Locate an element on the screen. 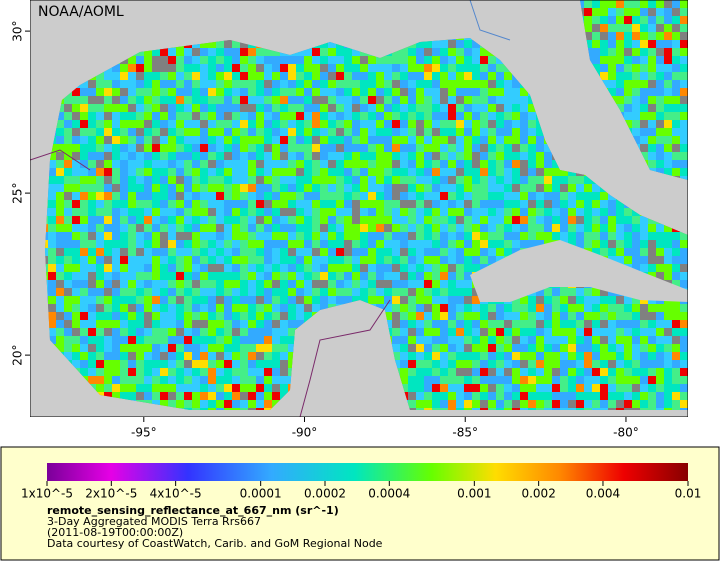 Image resolution: width=720 pixels, height=561 pixels. colorbar-tick-label: 1x10^-5 is located at coordinates (47, 494).